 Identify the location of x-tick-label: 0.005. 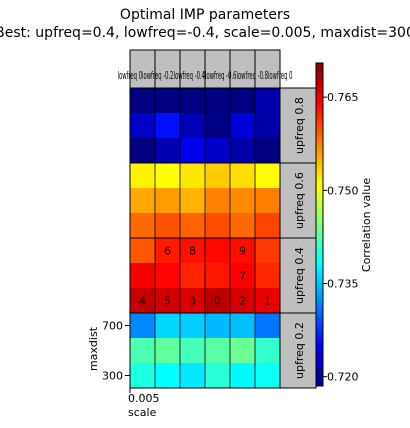
(144, 398).